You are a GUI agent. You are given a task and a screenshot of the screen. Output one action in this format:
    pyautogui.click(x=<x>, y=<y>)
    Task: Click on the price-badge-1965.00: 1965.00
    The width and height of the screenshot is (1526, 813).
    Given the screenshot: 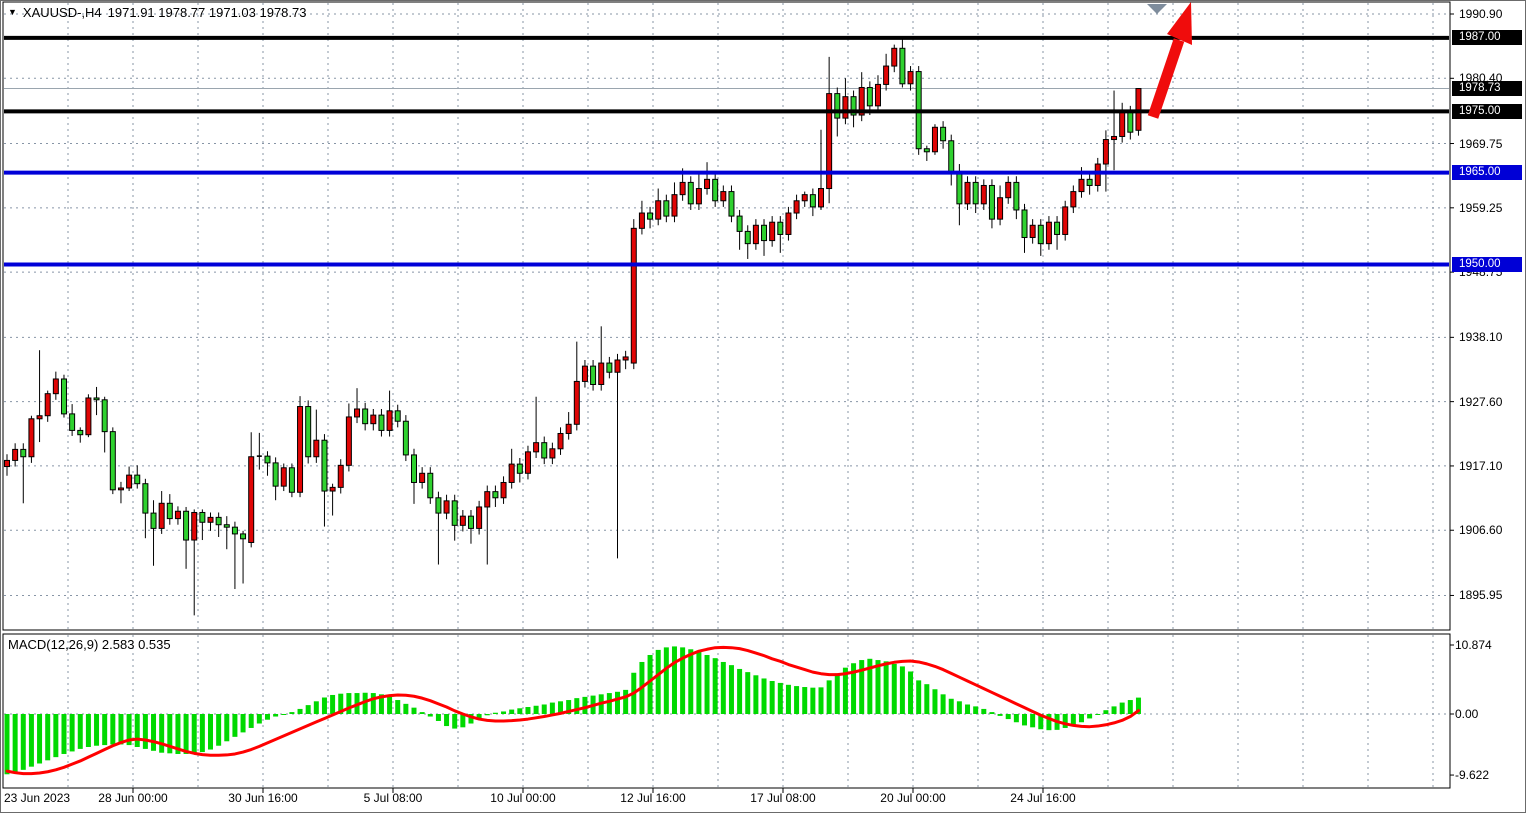 What is the action you would take?
    pyautogui.click(x=1487, y=173)
    